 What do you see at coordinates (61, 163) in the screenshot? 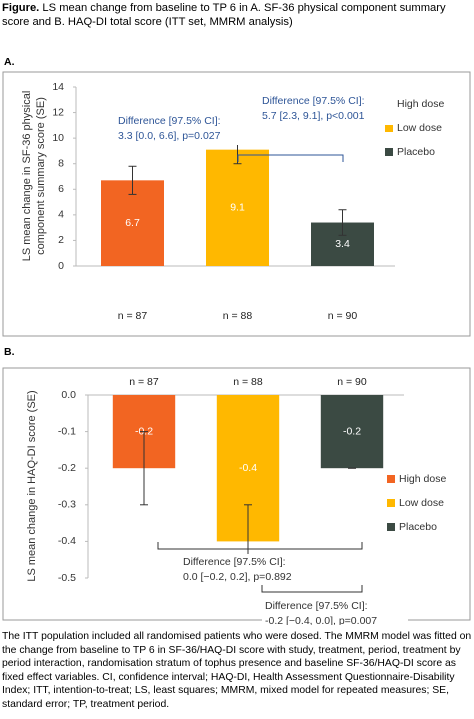
I see `y-tick-label: 8` at bounding box center [61, 163].